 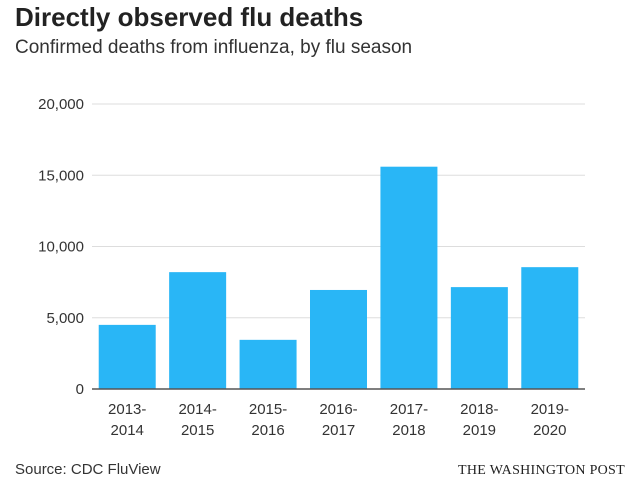 What do you see at coordinates (197, 420) in the screenshot?
I see `x-tick-label: 2014-2015` at bounding box center [197, 420].